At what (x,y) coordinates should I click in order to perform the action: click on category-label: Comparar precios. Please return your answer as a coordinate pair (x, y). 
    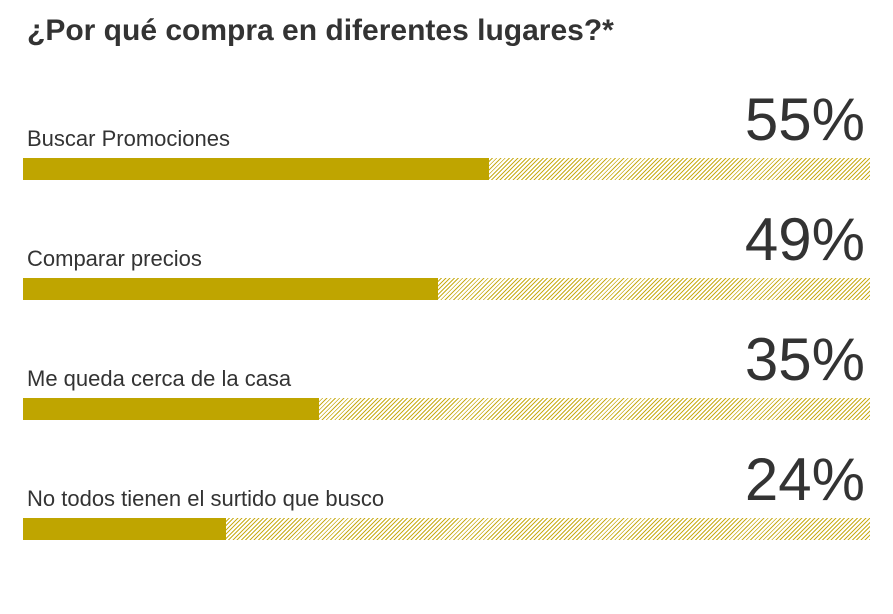
    Looking at the image, I should click on (114, 258).